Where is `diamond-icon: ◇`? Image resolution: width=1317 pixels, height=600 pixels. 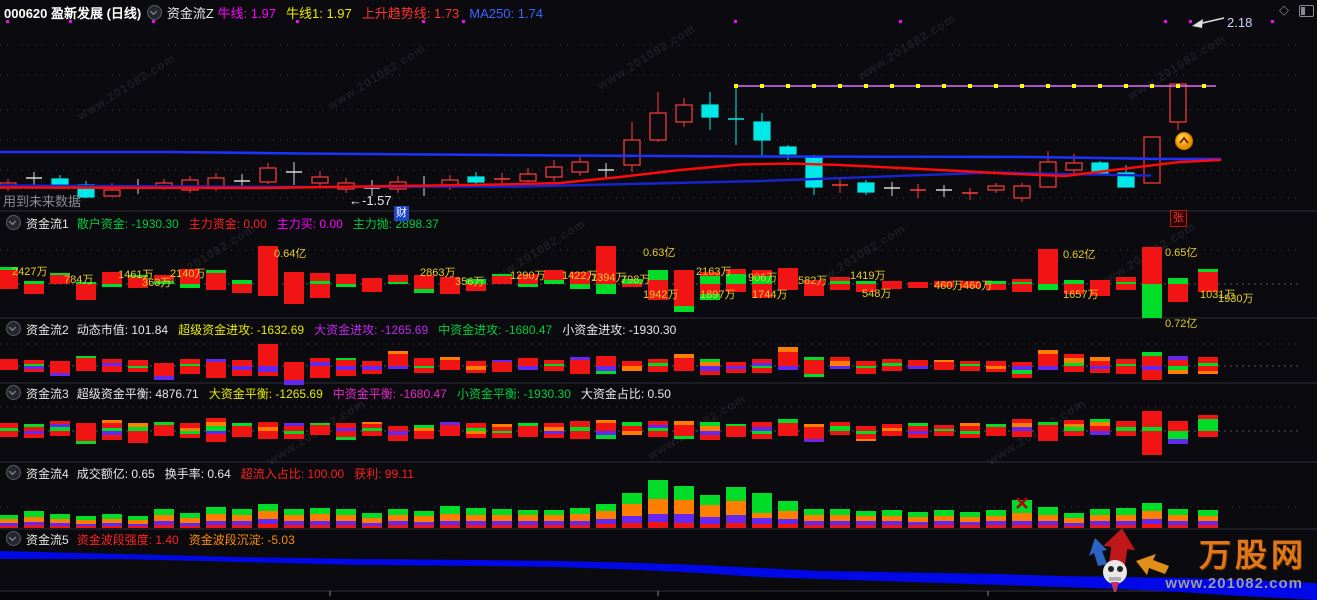
diamond-icon: ◇ is located at coordinates (1284, 9).